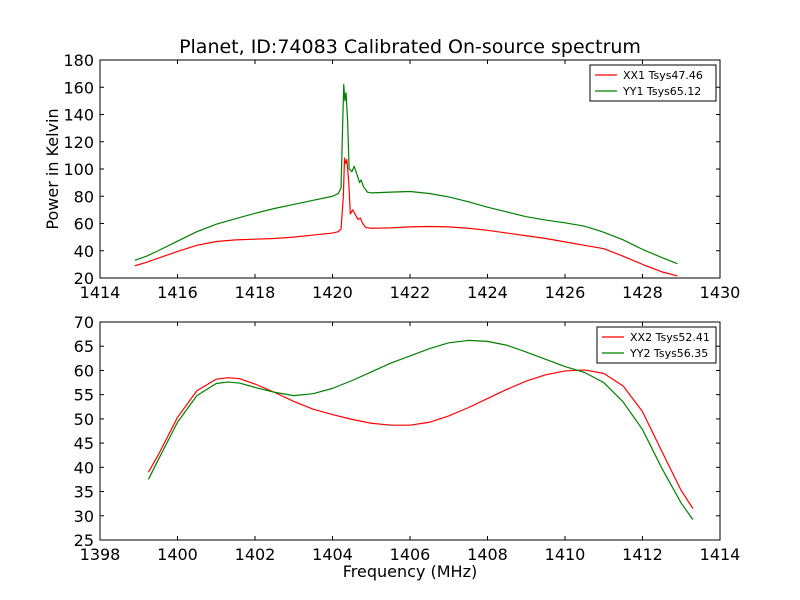  Describe the element at coordinates (410, 292) in the screenshot. I see `x-tick-label: 1422` at that location.